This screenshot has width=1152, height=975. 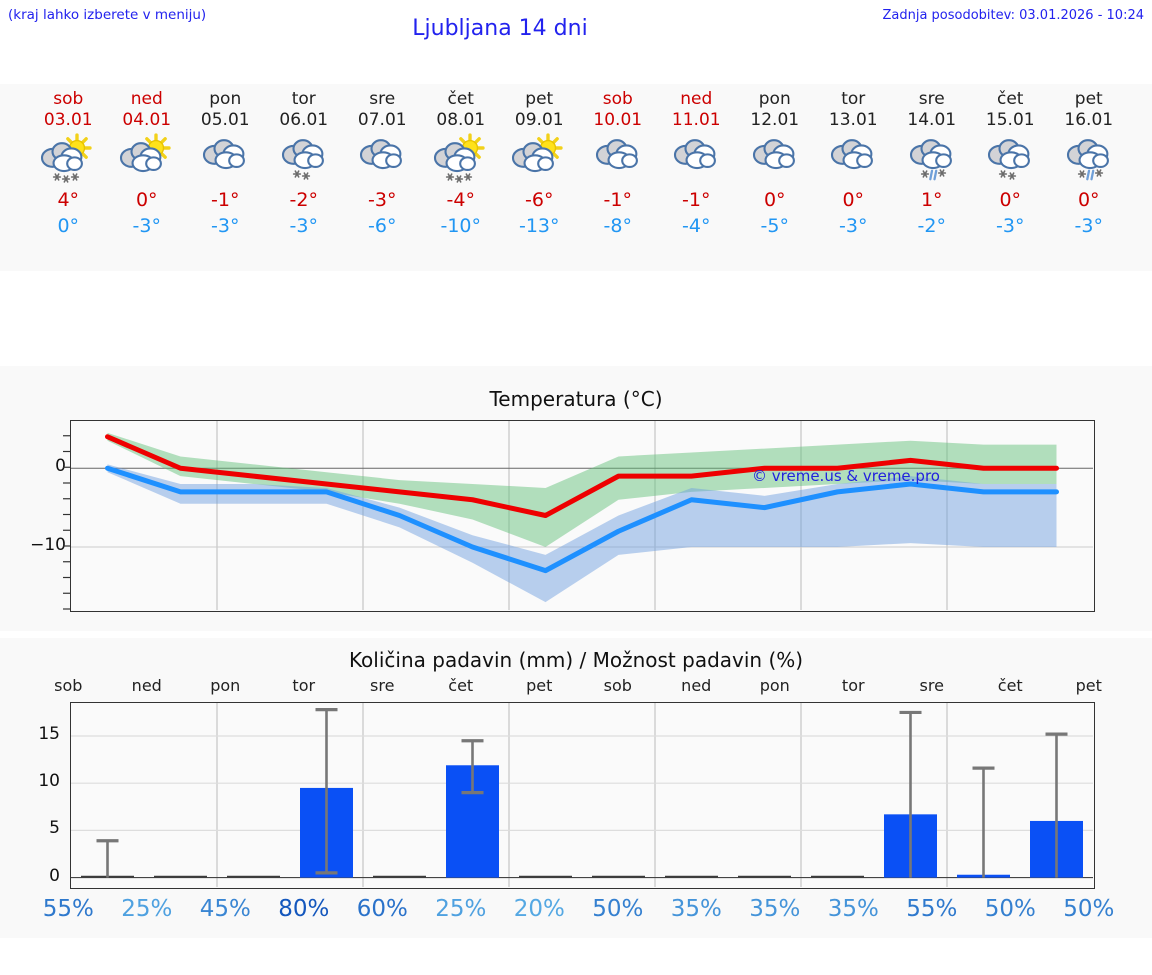 What do you see at coordinates (1089, 120) in the screenshot?
I see `day-date-label: 16.01` at bounding box center [1089, 120].